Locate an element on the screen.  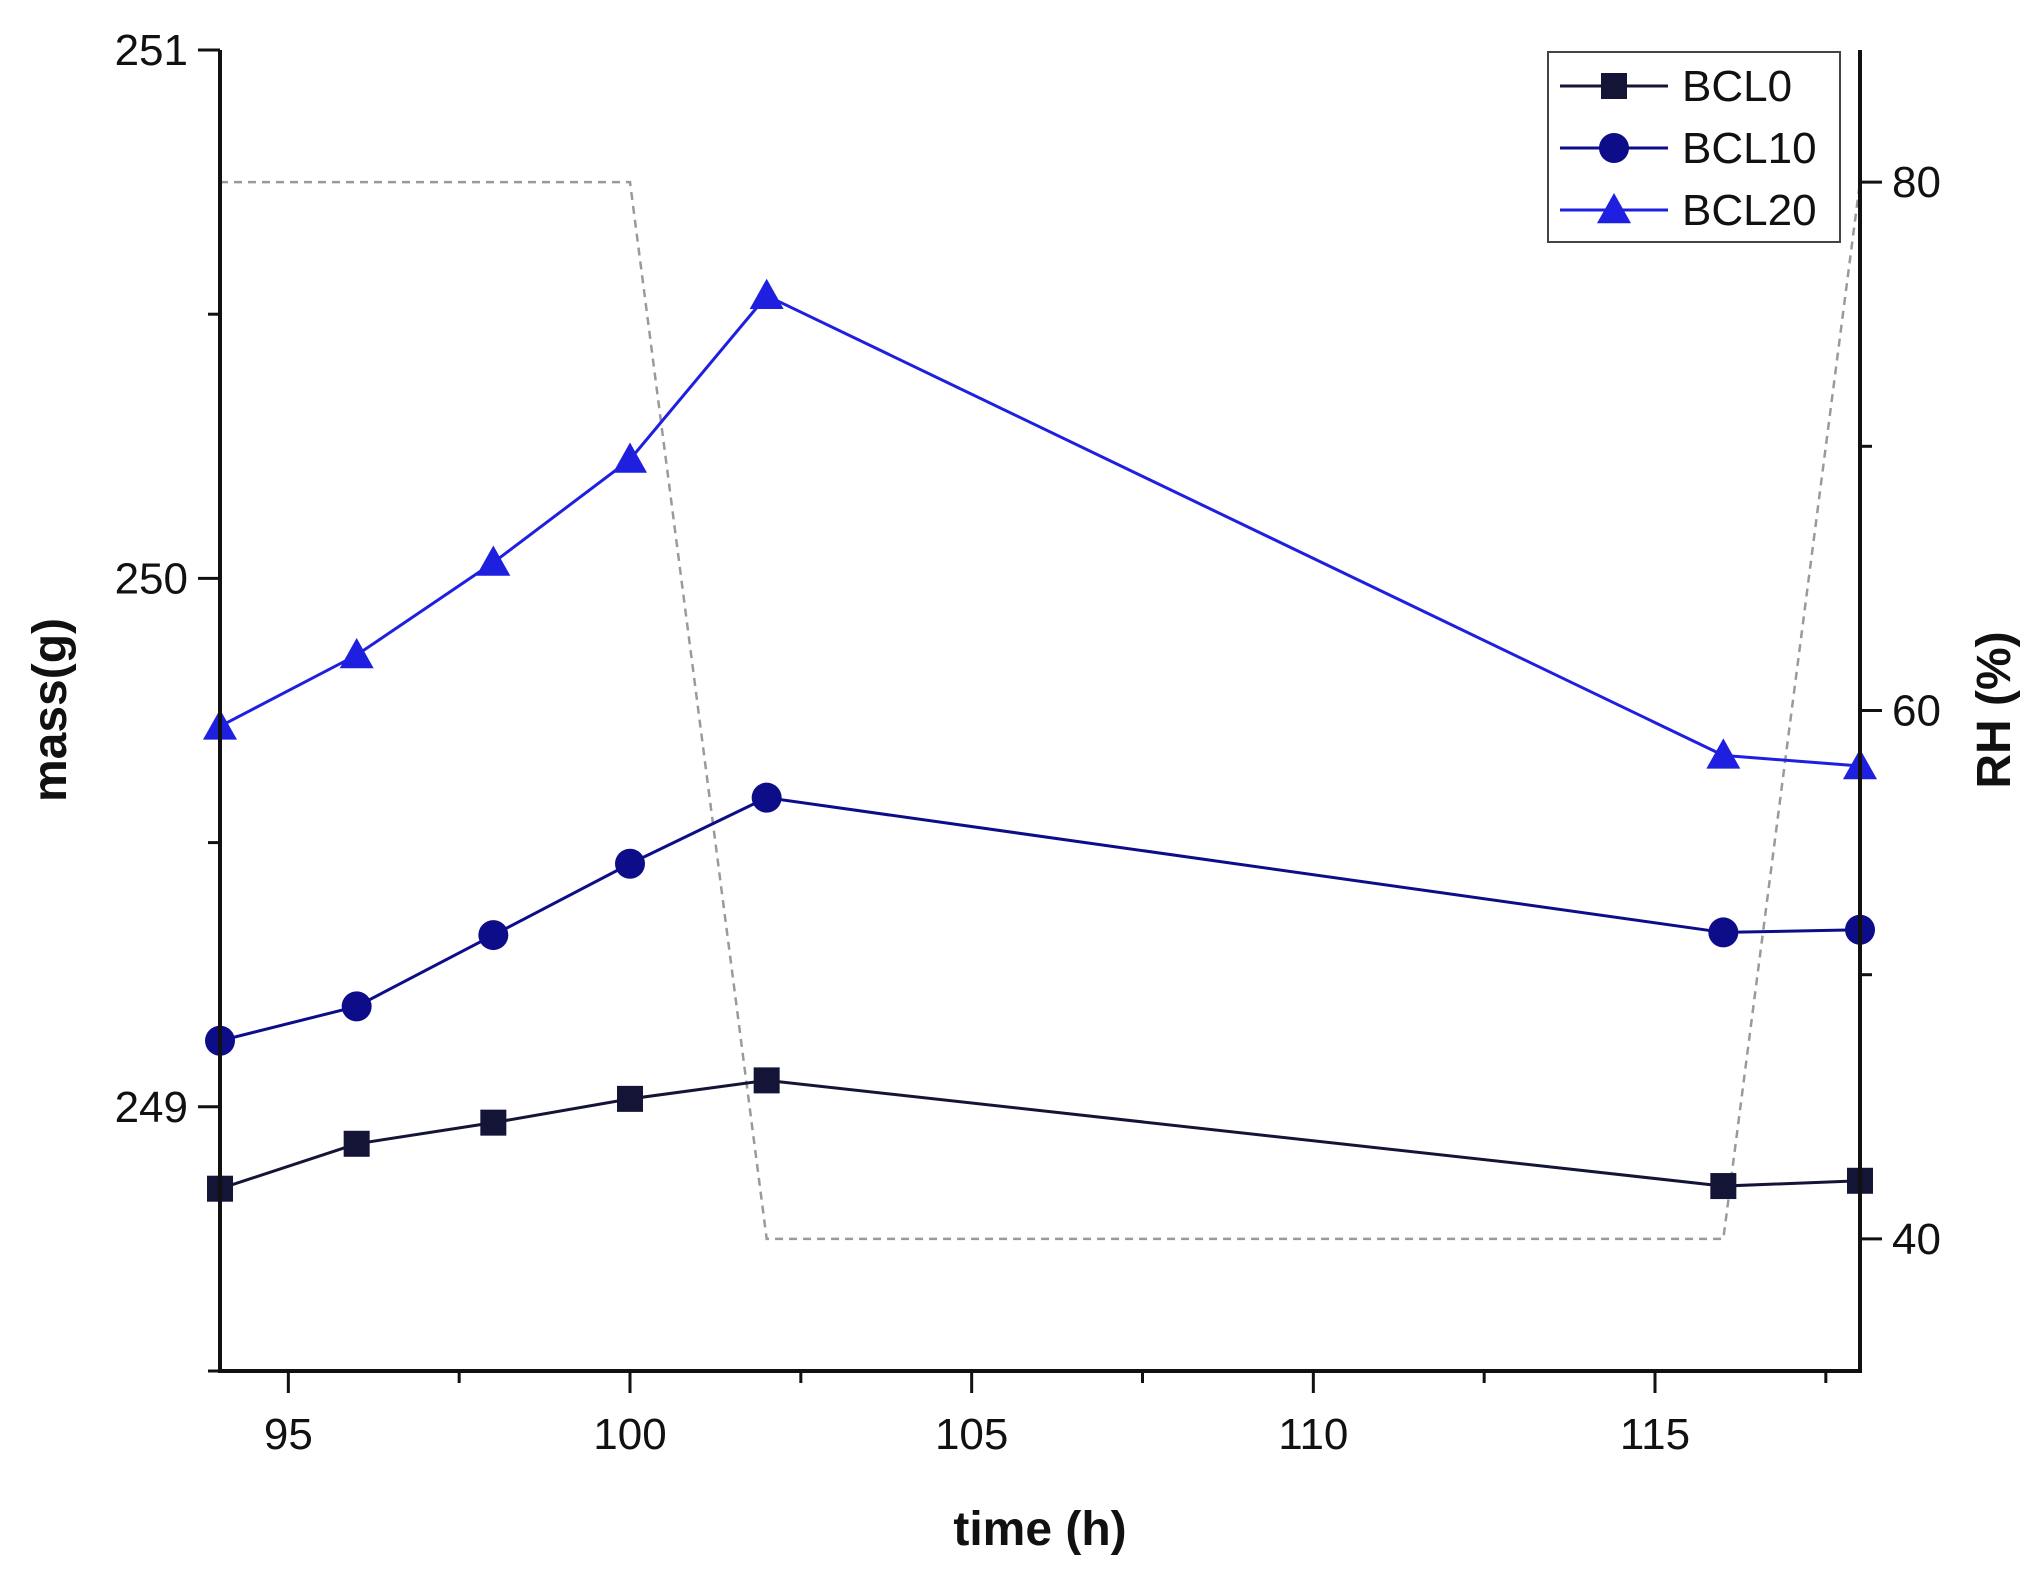
y-tick-label: 251 is located at coordinates (151, 50).